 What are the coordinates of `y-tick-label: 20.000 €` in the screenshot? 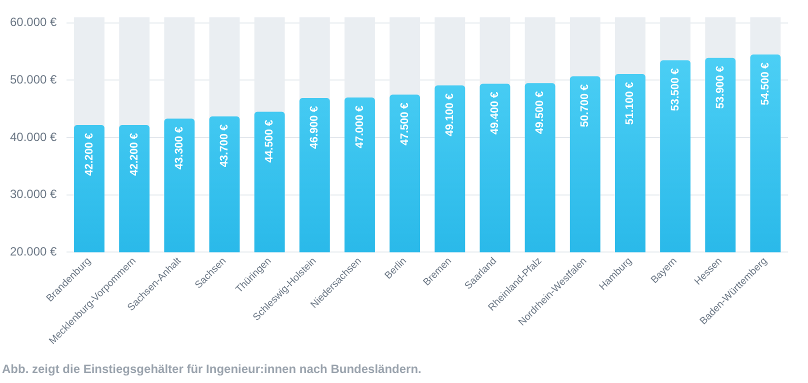 It's located at (34, 251).